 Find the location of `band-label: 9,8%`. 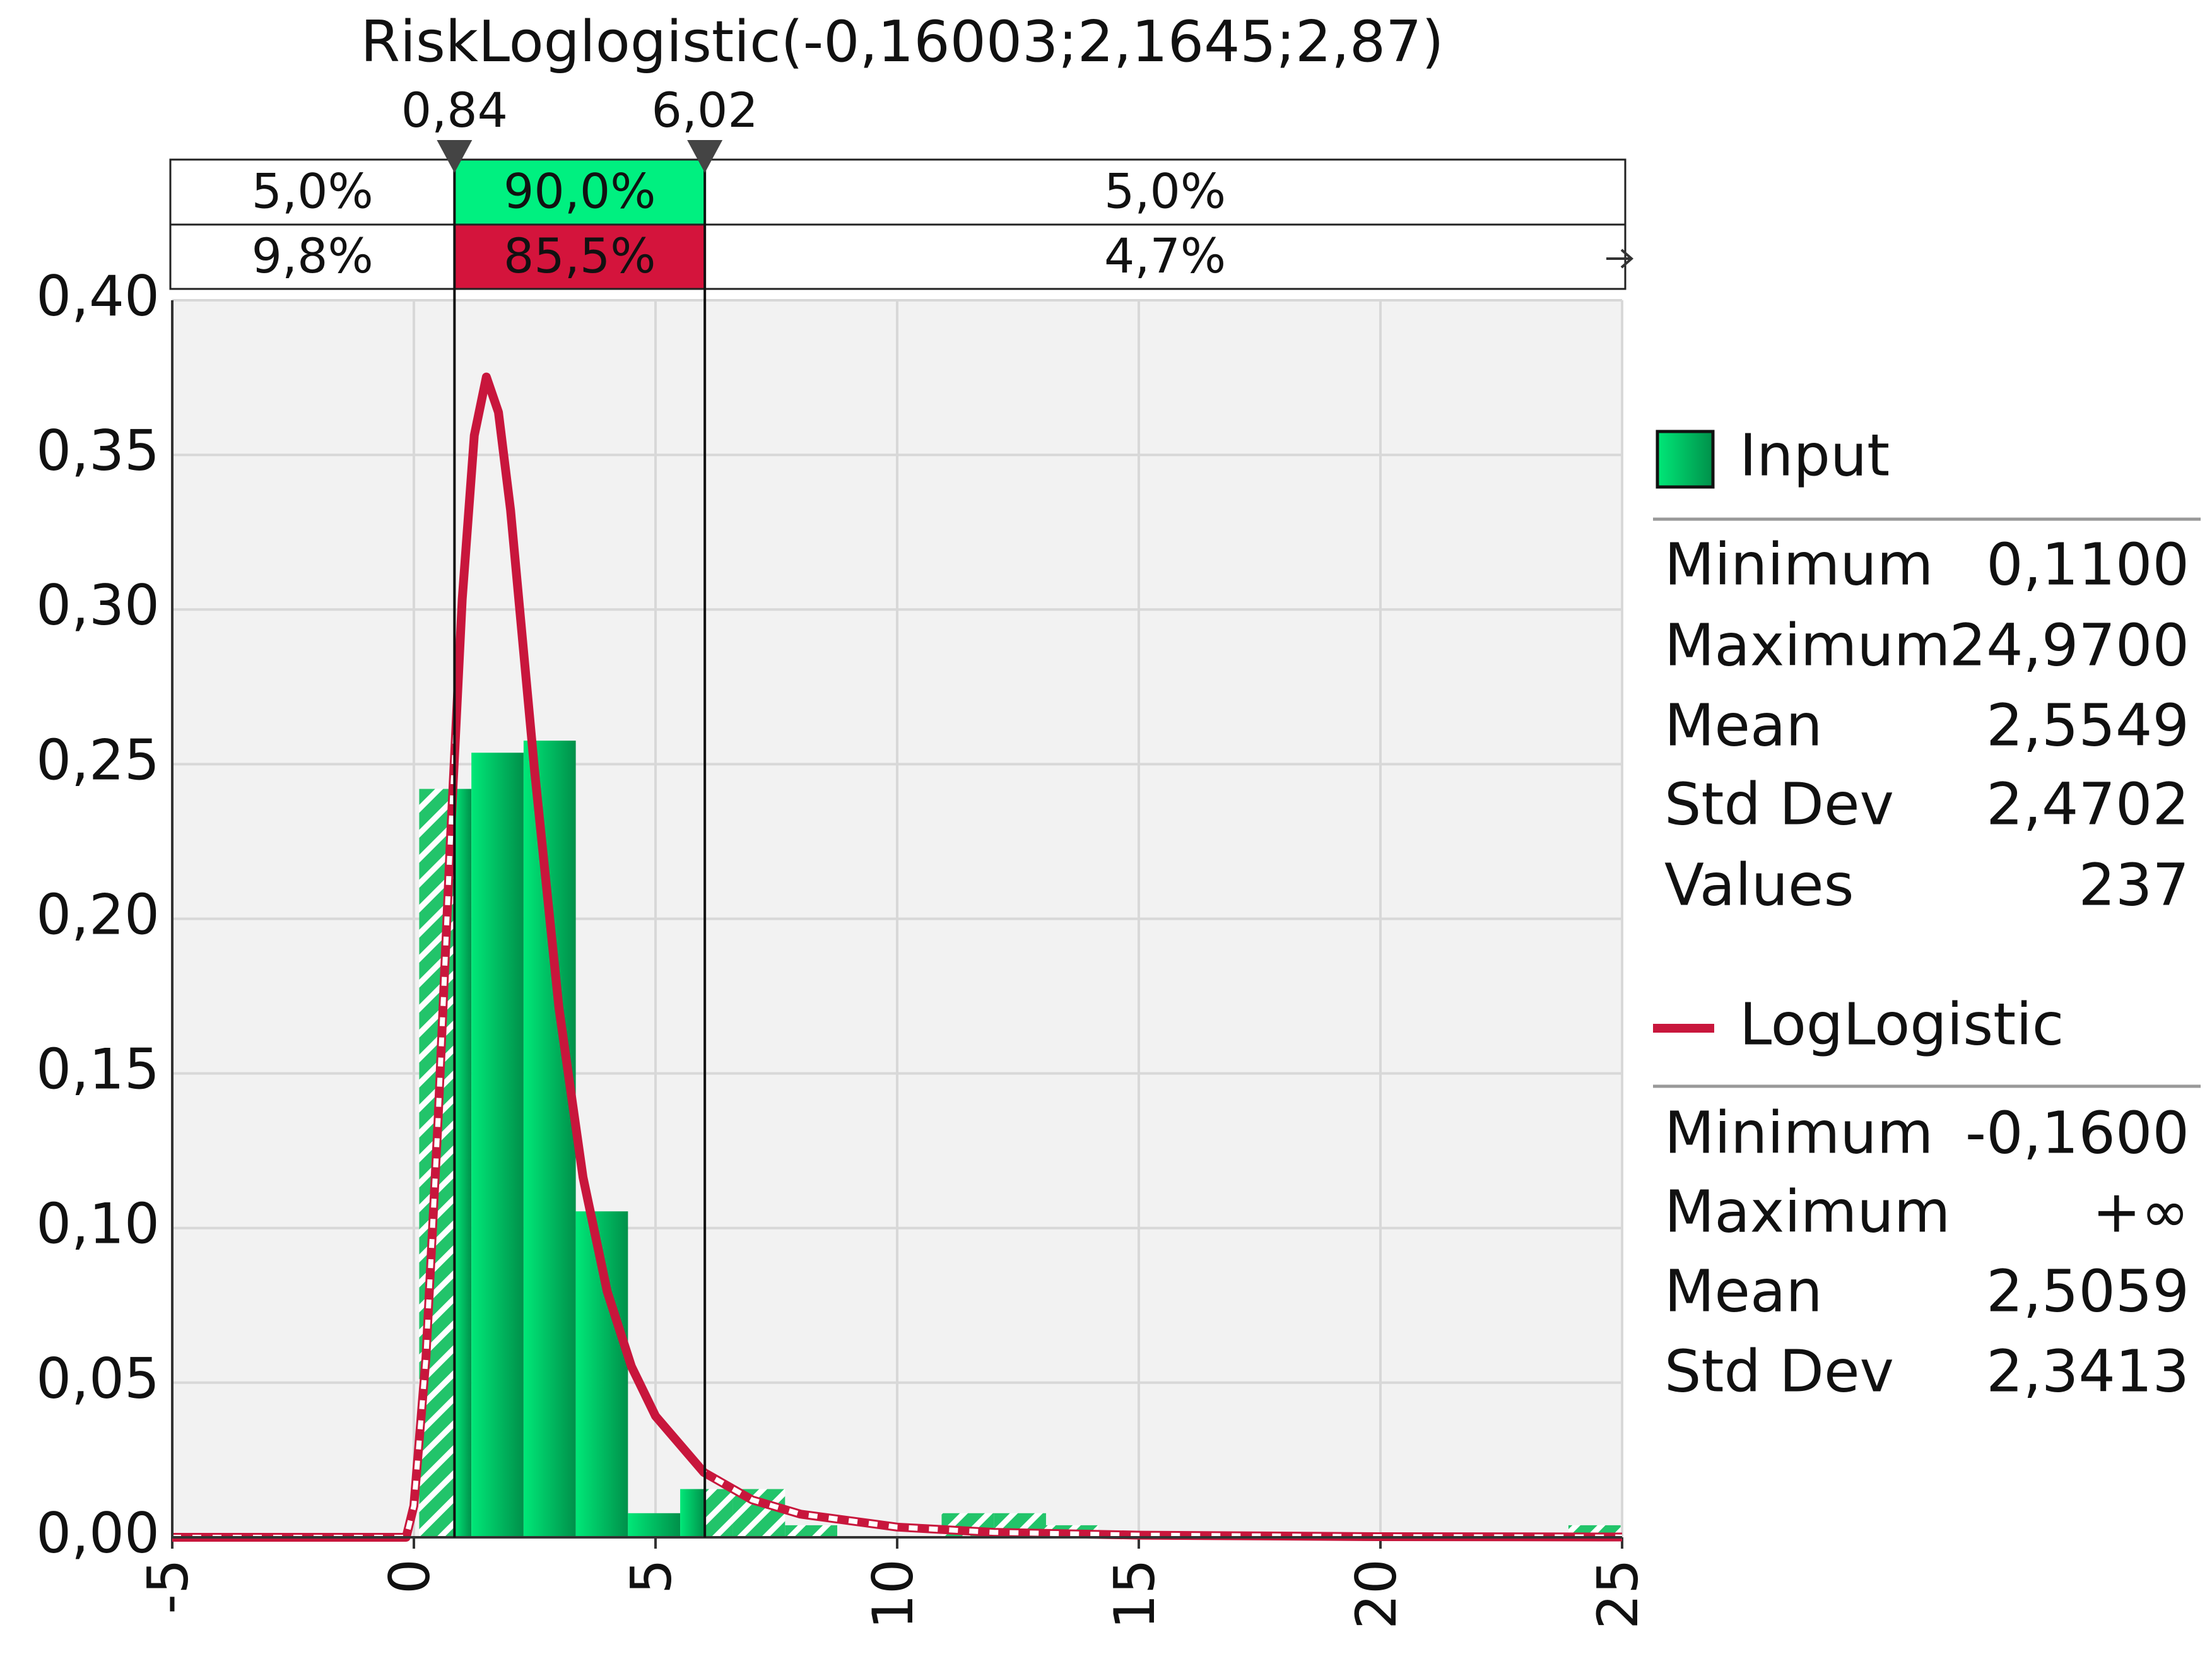

band-label: 9,8% is located at coordinates (313, 256).